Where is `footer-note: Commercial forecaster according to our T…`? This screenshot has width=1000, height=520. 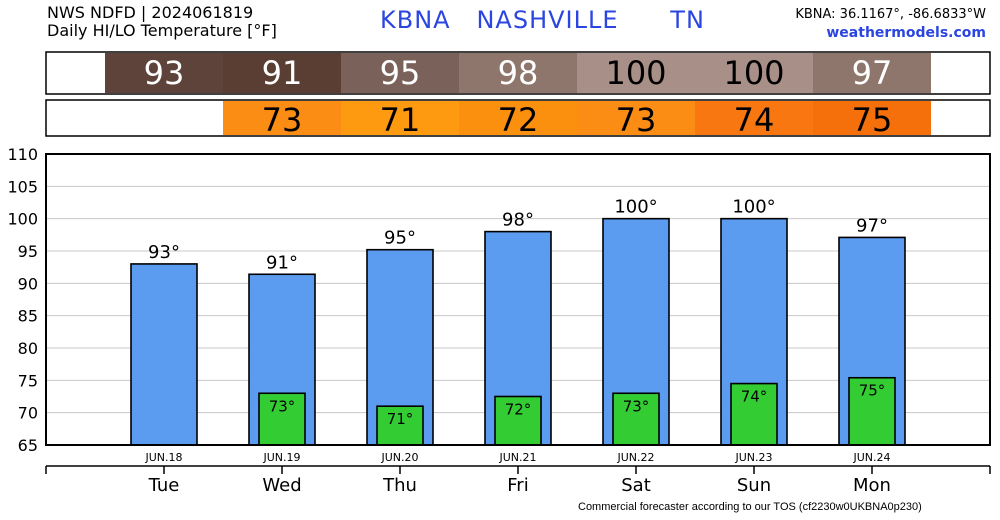
footer-note: Commercial forecaster according to our T… is located at coordinates (750, 507).